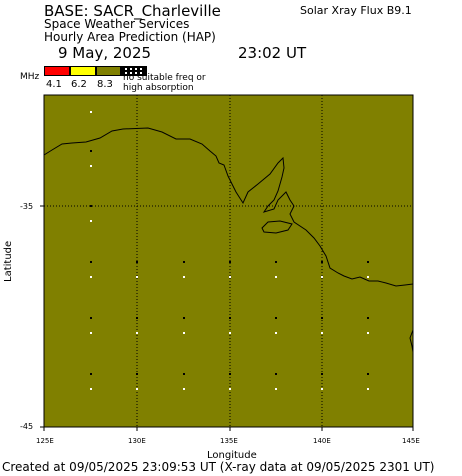 The height and width of the screenshot is (476, 462). What do you see at coordinates (356, 10) in the screenshot?
I see `xray-flux: Solar Xray Flux B9.1` at bounding box center [356, 10].